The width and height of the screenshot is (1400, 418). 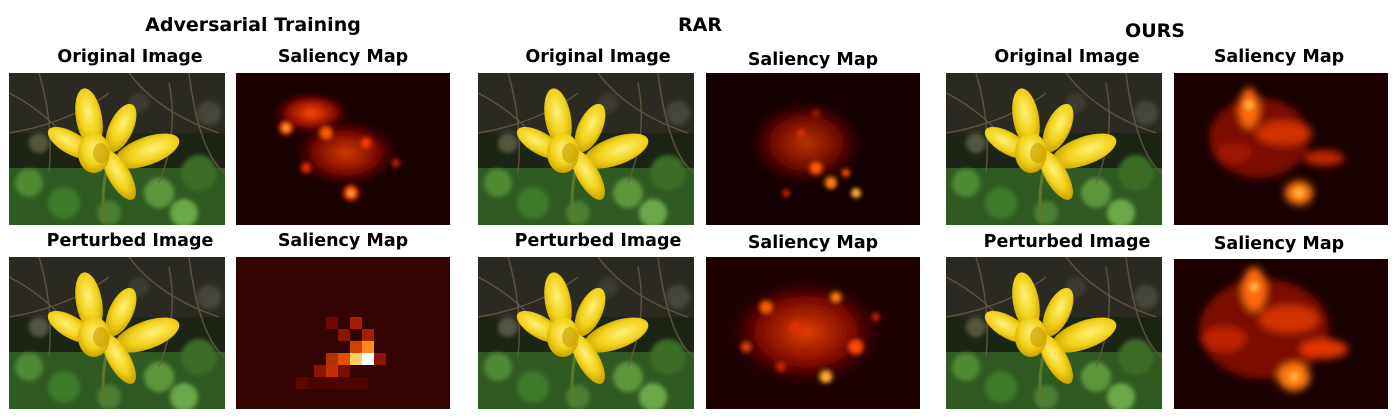 I want to click on label-at-original-image: Original Image, so click(x=130, y=57).